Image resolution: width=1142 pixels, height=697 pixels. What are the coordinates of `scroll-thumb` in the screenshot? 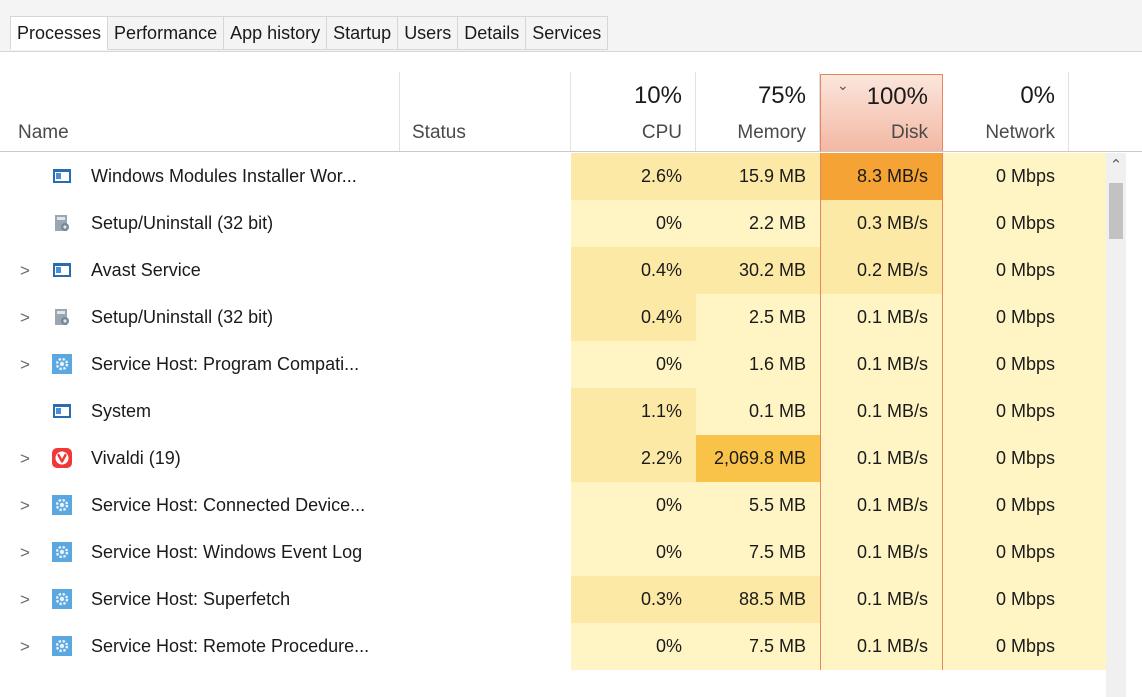 It's located at (1116, 211).